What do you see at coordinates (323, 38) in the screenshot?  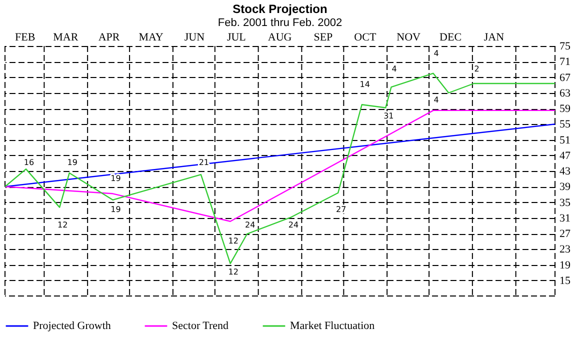 I see `x-tick-label: SEP` at bounding box center [323, 38].